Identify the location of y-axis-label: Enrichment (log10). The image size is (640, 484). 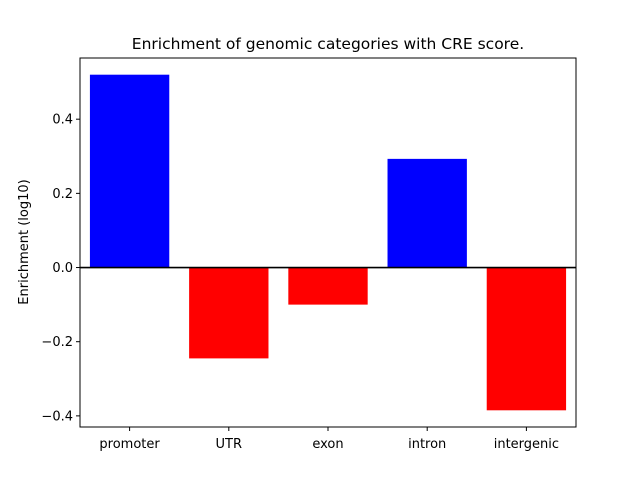
(24, 241).